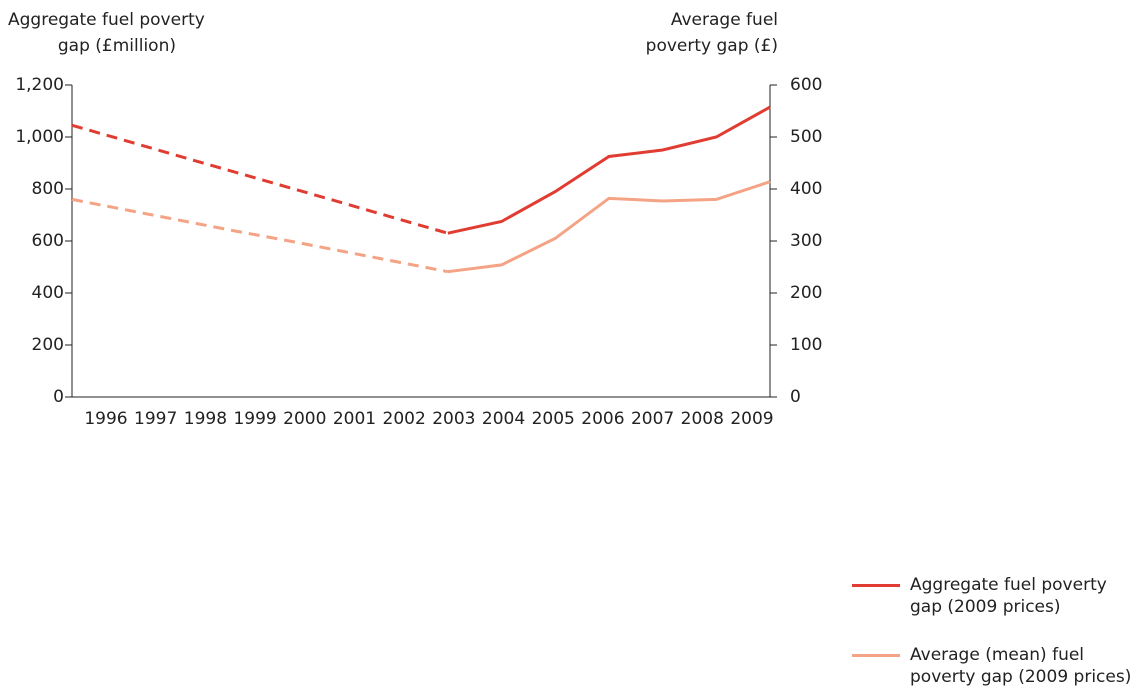 The height and width of the screenshot is (688, 1143). I want to click on y-axis-title: Aggregate fuel poverty, so click(106, 20).